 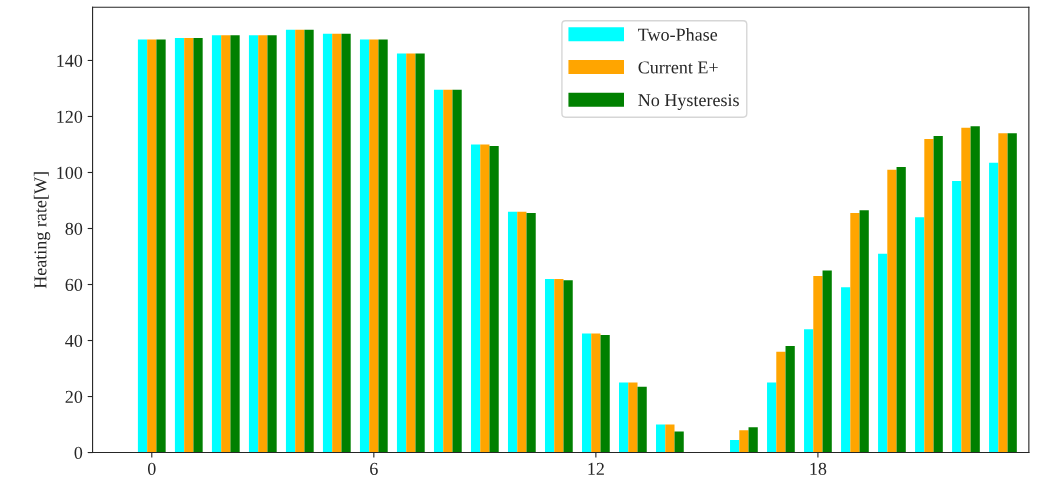 I want to click on y-tick-label: 40, so click(x=74, y=340).